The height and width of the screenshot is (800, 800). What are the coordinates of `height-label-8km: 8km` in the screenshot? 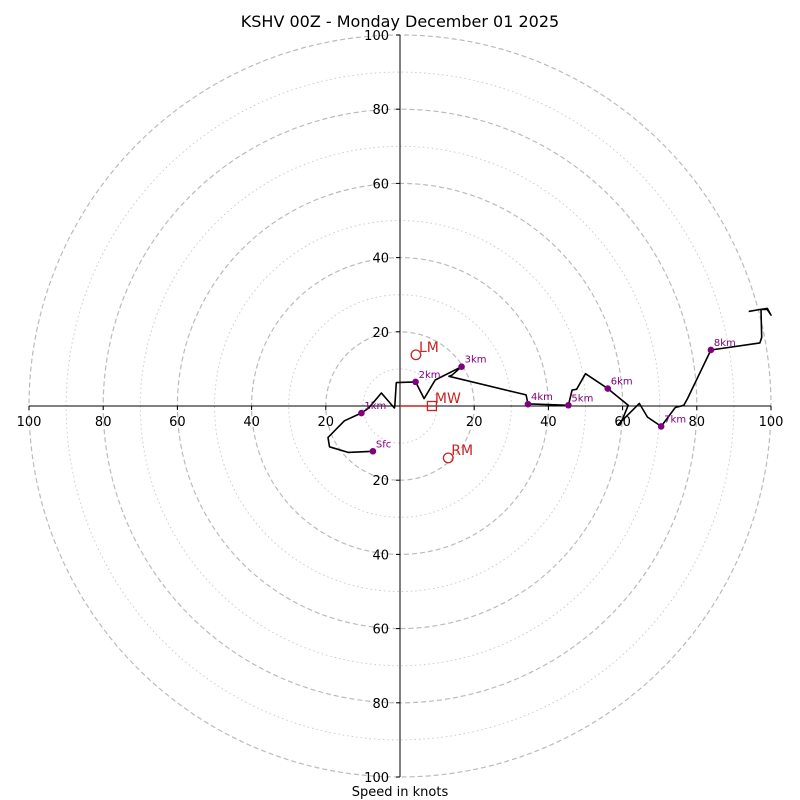 It's located at (725, 343).